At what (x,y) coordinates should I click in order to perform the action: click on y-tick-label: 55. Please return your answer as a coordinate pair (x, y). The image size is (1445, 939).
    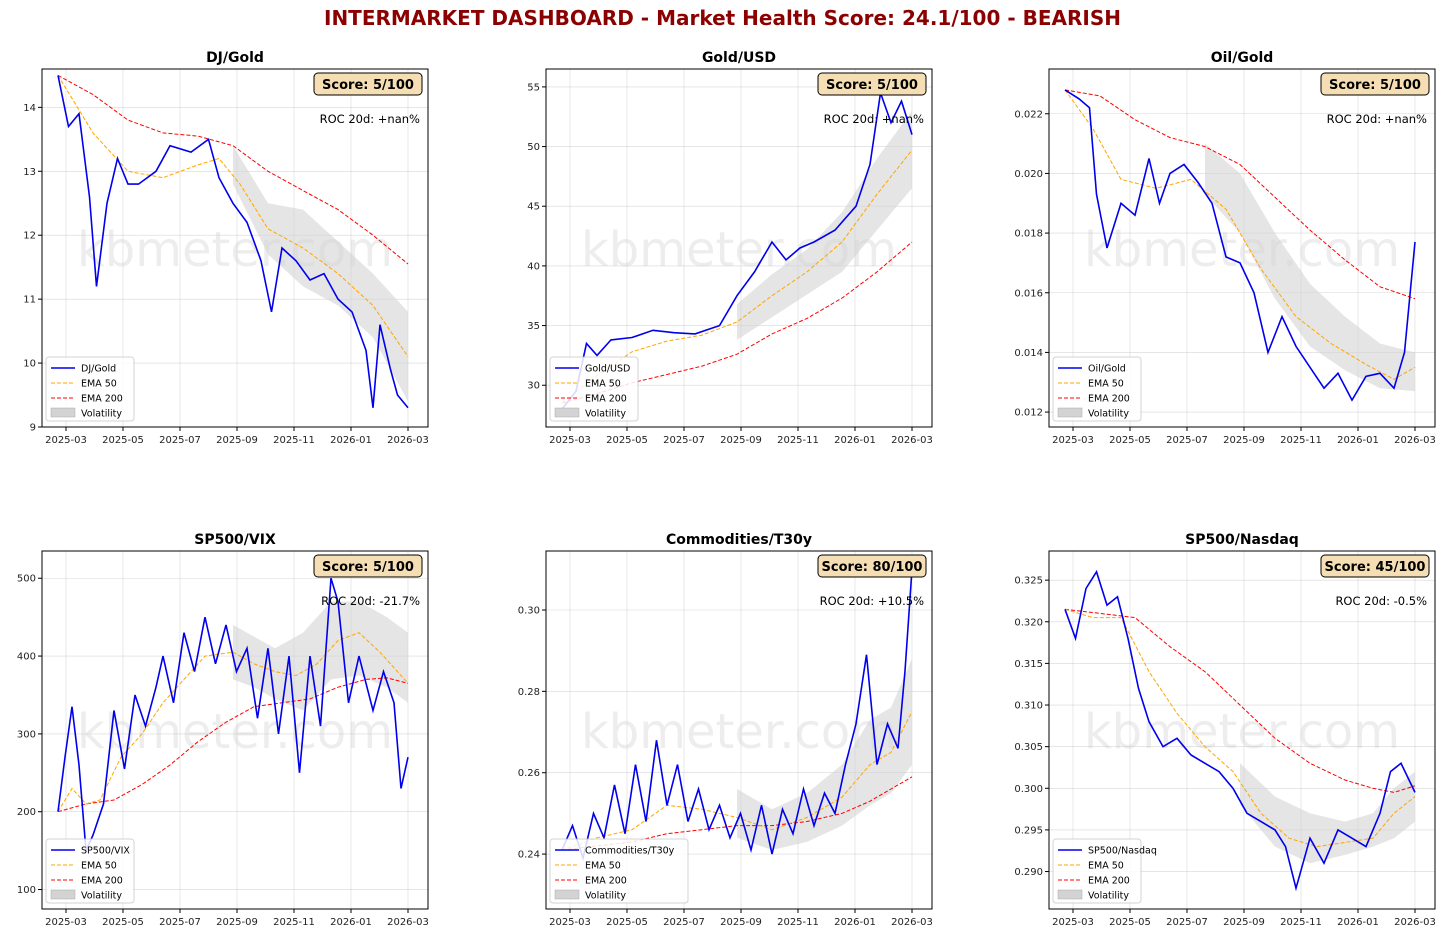
    Looking at the image, I should click on (533, 87).